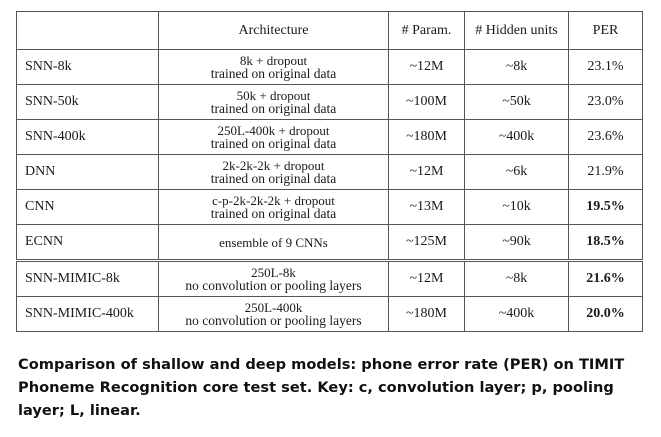 Image resolution: width=661 pixels, height=437 pixels. I want to click on cell-params: ~100M, so click(426, 102).